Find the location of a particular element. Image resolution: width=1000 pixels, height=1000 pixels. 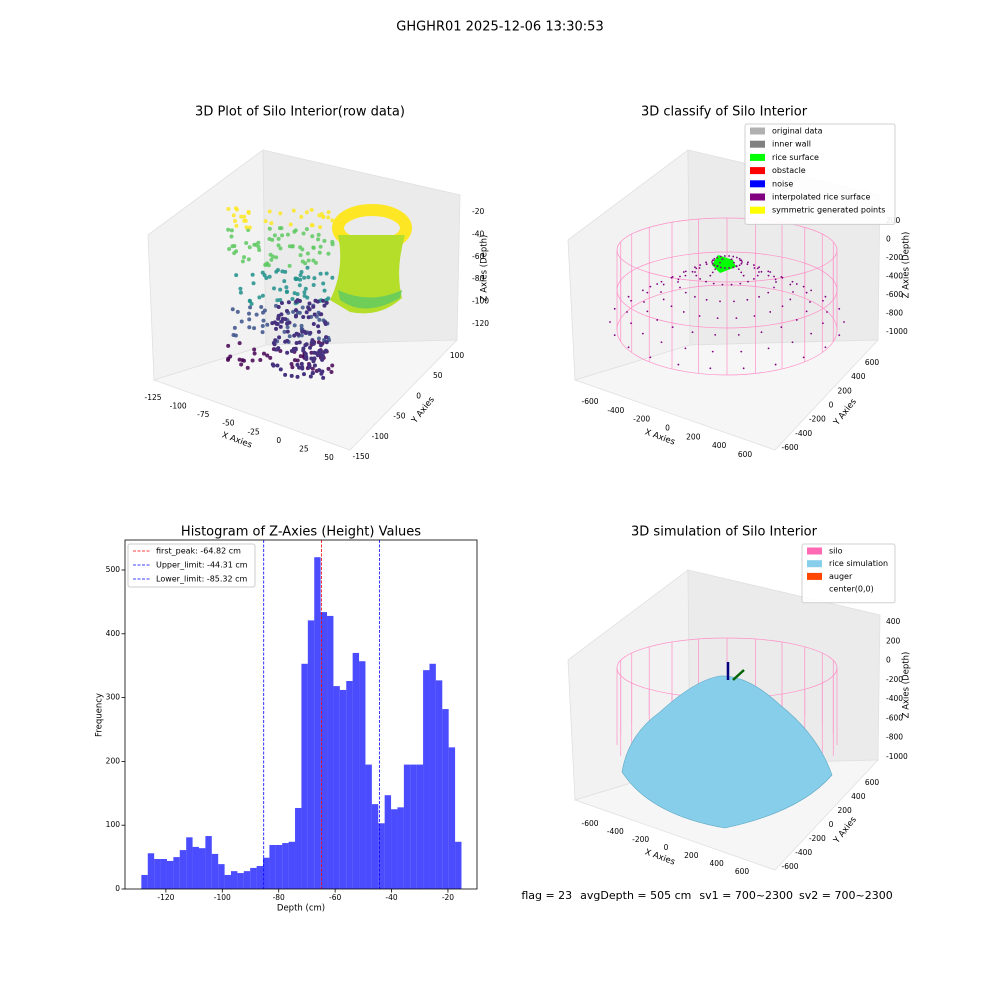

z-tick-label: -200 is located at coordinates (894, 257).